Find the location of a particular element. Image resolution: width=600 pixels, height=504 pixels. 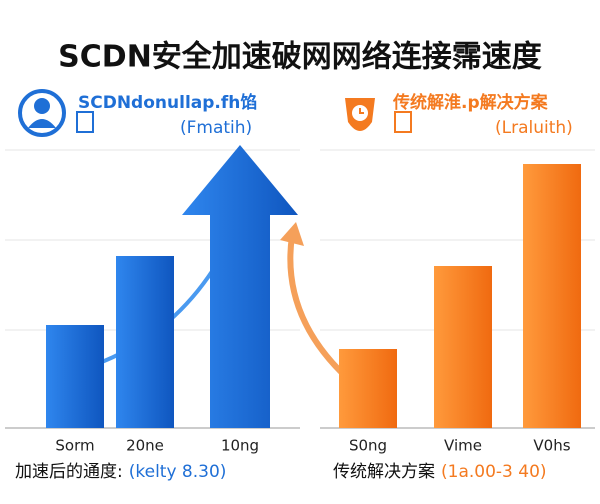

arrow-bar is located at coordinates (240, 286).